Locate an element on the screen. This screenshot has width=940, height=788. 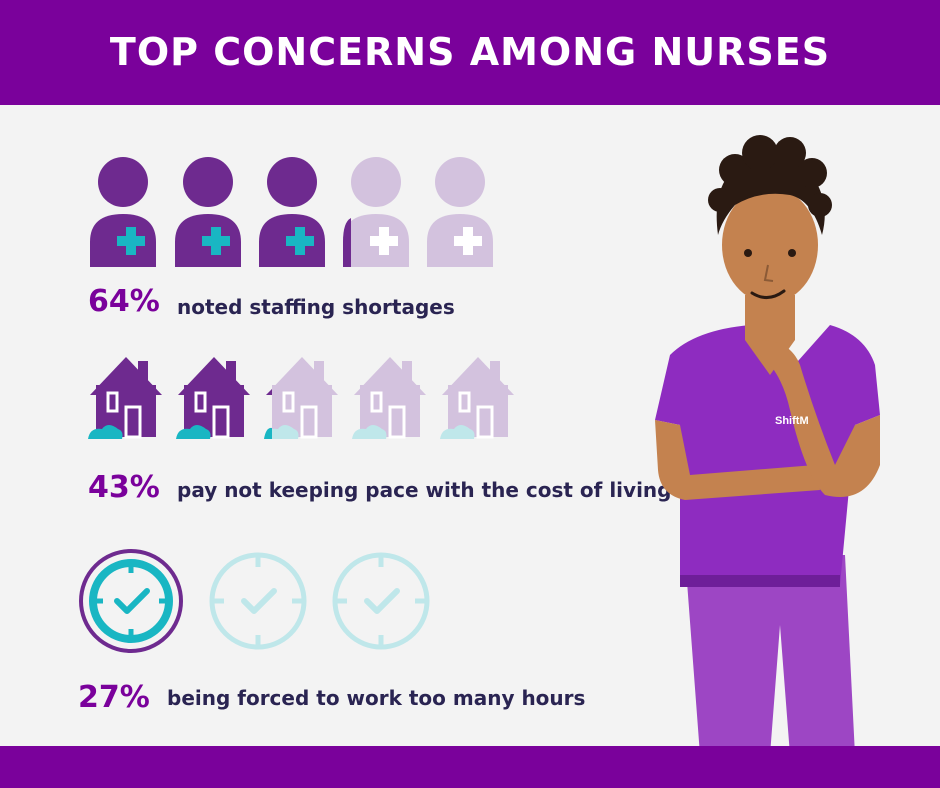
stat-label-hours: being forced to work too many hours is located at coordinates (376, 698).